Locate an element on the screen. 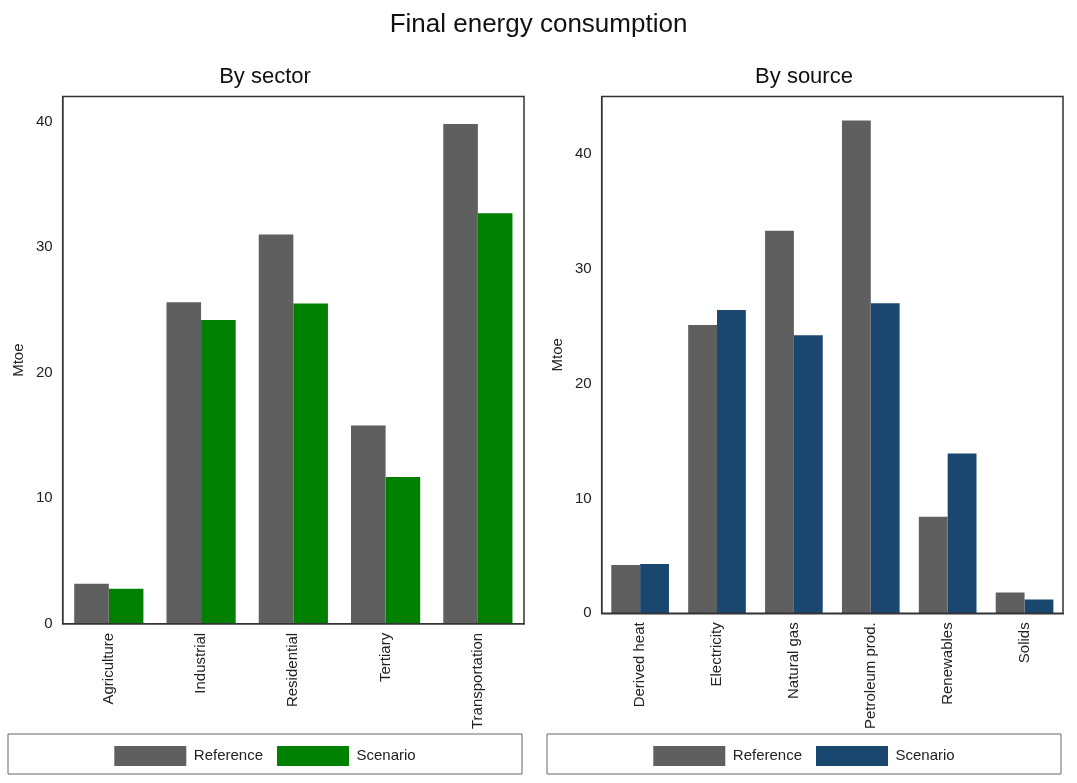 The width and height of the screenshot is (1077, 783). x-tick-label: Residential is located at coordinates (292, 670).